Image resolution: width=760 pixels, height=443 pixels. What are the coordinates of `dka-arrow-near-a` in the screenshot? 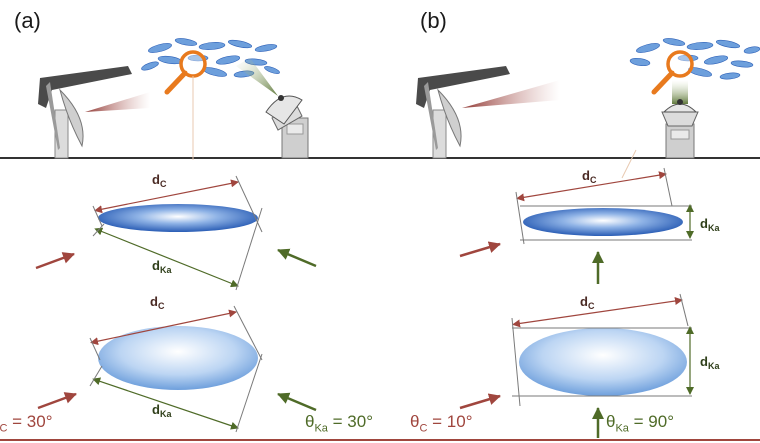 It's located at (166, 257).